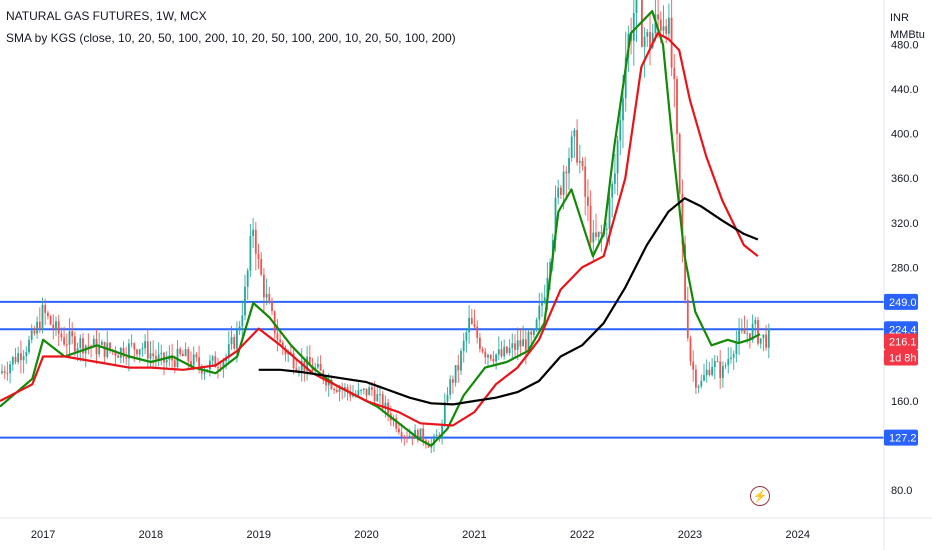  What do you see at coordinates (258, 535) in the screenshot?
I see `time-tick-2: 2019` at bounding box center [258, 535].